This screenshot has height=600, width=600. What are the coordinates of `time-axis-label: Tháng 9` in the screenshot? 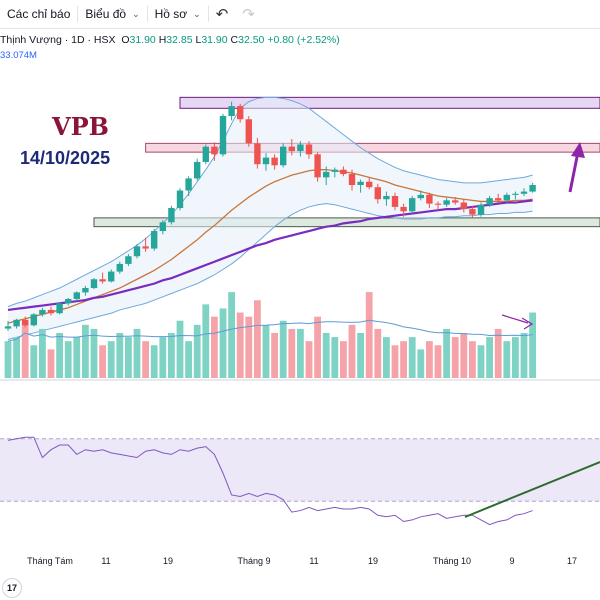 It's located at (254, 561).